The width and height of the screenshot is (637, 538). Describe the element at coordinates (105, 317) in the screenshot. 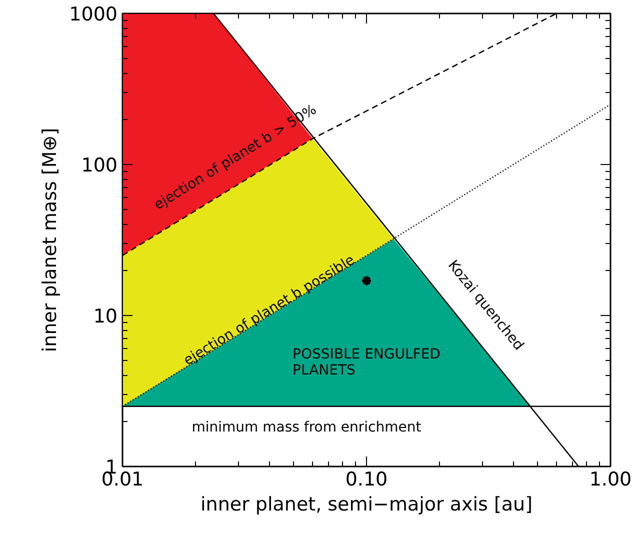

I see `y-tick-label: 10` at that location.